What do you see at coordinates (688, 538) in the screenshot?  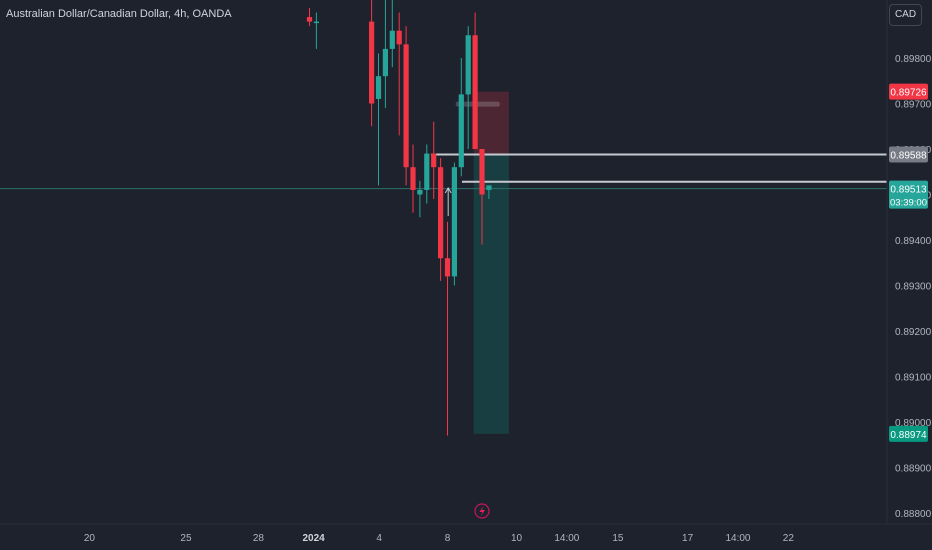 I see `x-tick-label: 17` at bounding box center [688, 538].